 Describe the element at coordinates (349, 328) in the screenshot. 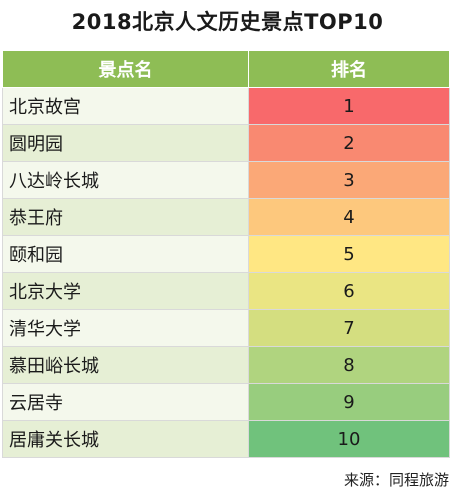

I see `rank-value: 7` at that location.